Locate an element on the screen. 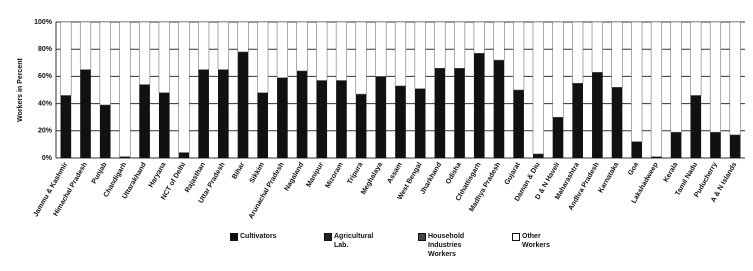  x-tick-label: Meghalaya is located at coordinates (372, 178).